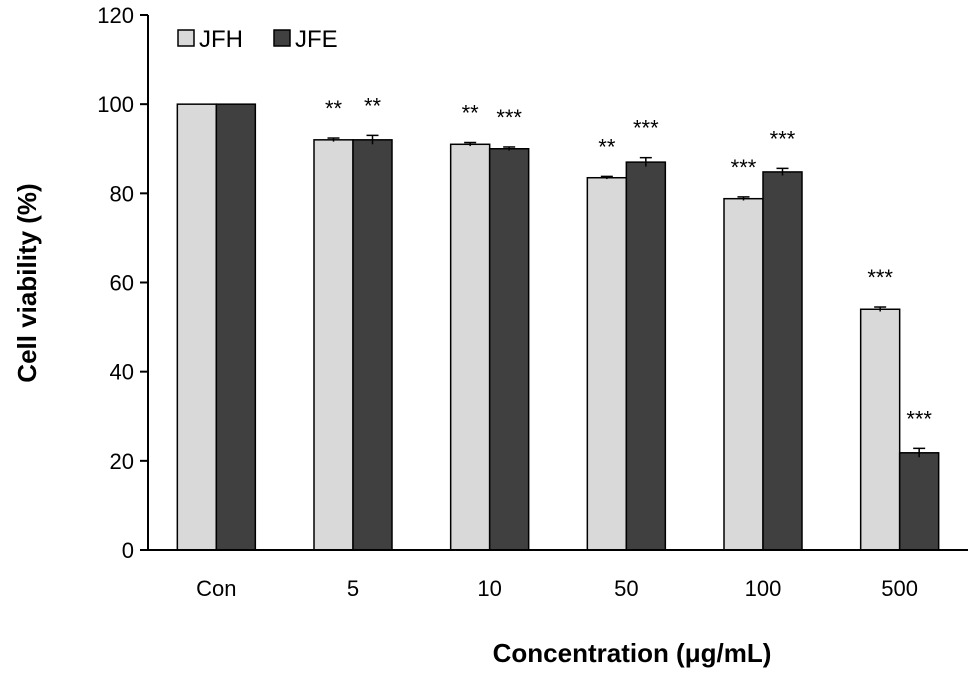 This screenshot has height=673, width=974. What do you see at coordinates (919, 418) in the screenshot?
I see `significance-jfe-500: ***` at bounding box center [919, 418].